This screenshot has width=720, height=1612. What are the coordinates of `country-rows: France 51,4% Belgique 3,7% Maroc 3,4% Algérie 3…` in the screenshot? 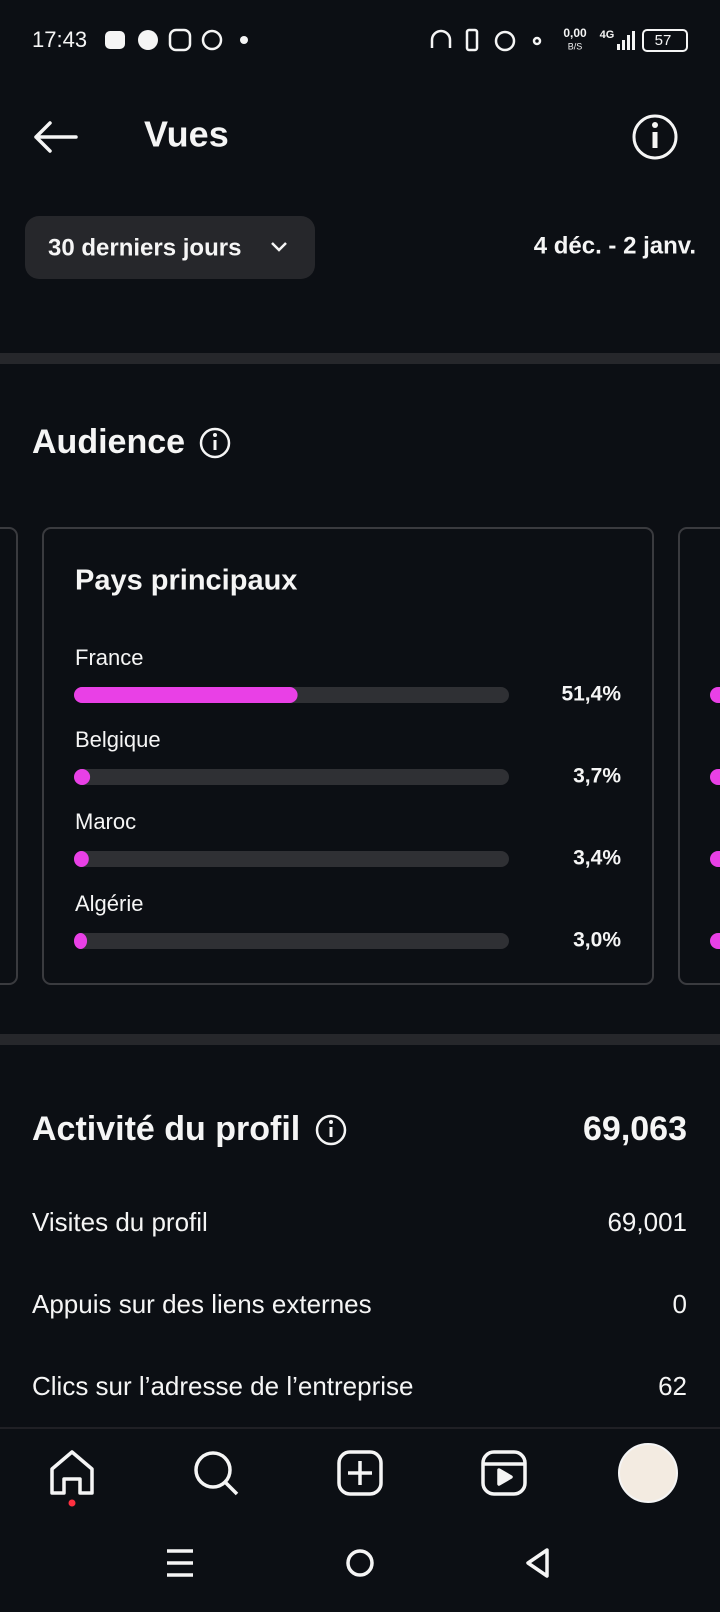 It's located at (347, 798).